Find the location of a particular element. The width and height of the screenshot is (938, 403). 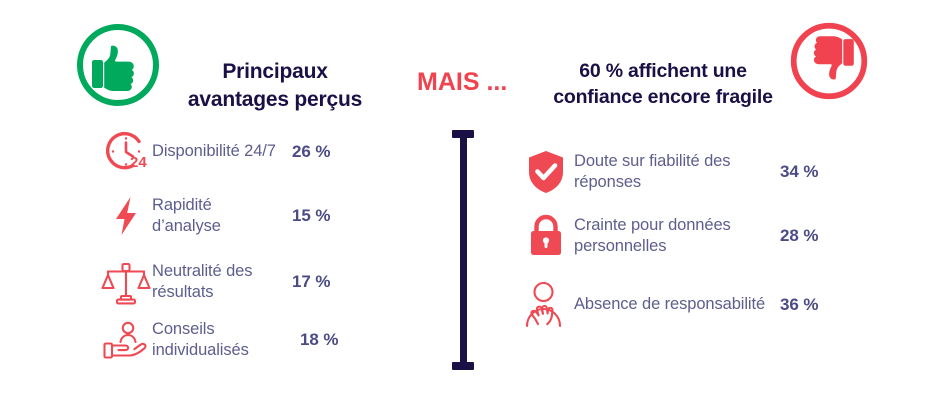

shield-check-icon is located at coordinates (546, 172).